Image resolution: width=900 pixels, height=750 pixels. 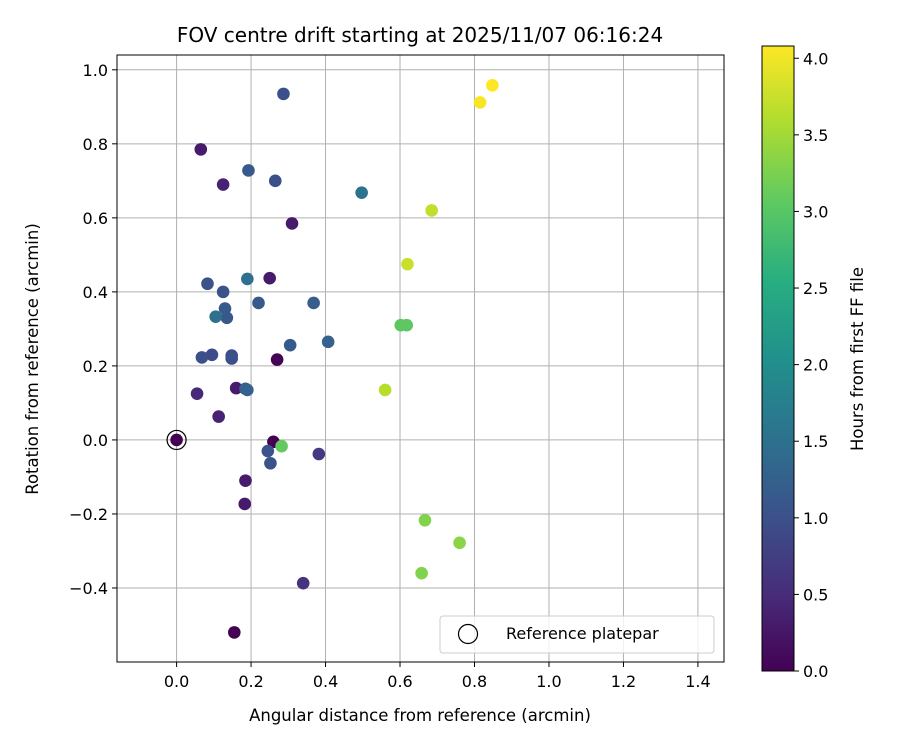 I want to click on y-tick-label: 0.0, so click(x=95, y=440).